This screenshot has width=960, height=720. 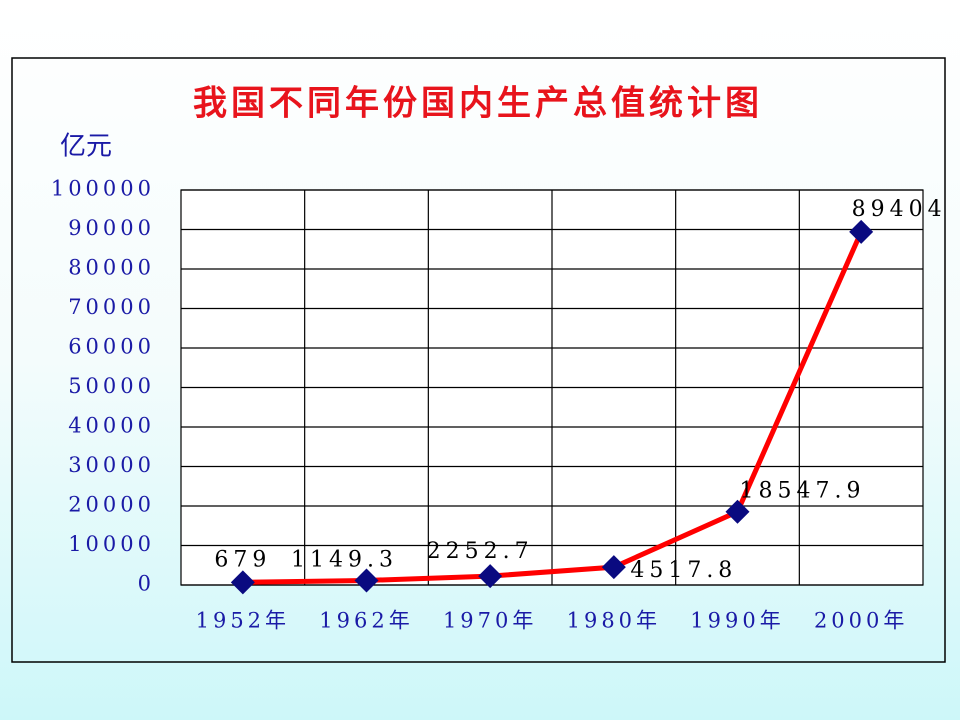 I want to click on y-tick-label: 0, so click(x=146, y=584).